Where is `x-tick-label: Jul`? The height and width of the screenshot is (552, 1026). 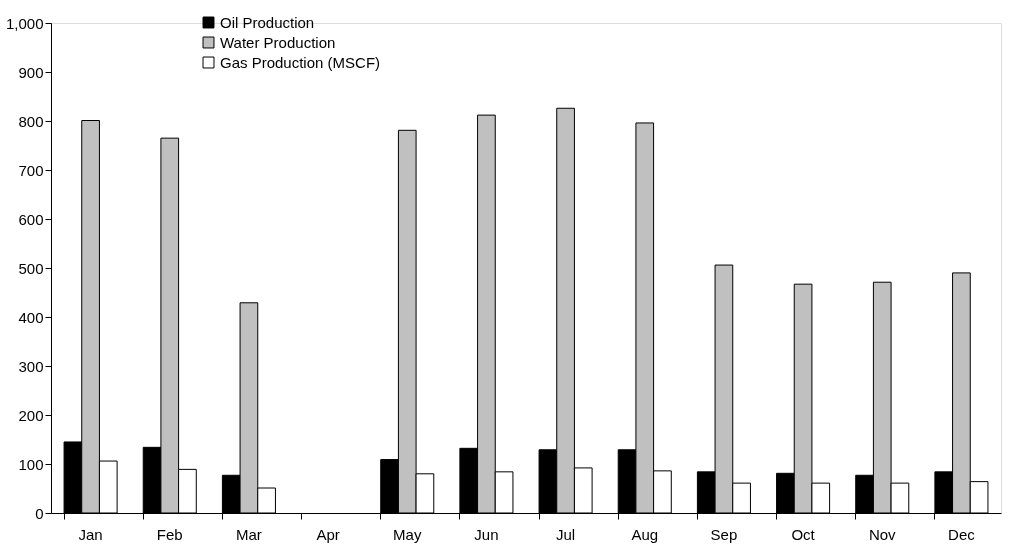 x-tick-label: Jul is located at coordinates (565, 534).